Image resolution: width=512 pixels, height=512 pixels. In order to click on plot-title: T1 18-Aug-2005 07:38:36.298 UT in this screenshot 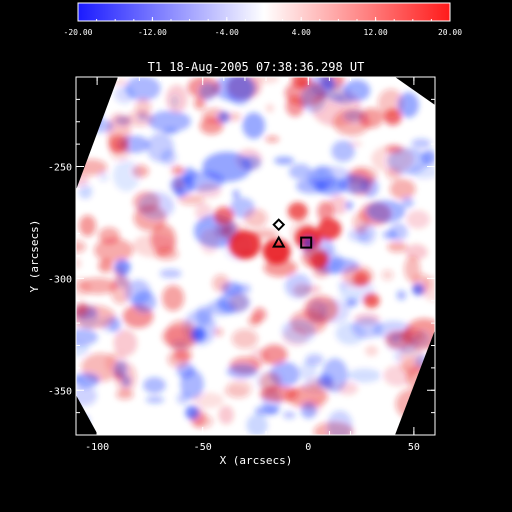, I will do `click(256, 67)`.